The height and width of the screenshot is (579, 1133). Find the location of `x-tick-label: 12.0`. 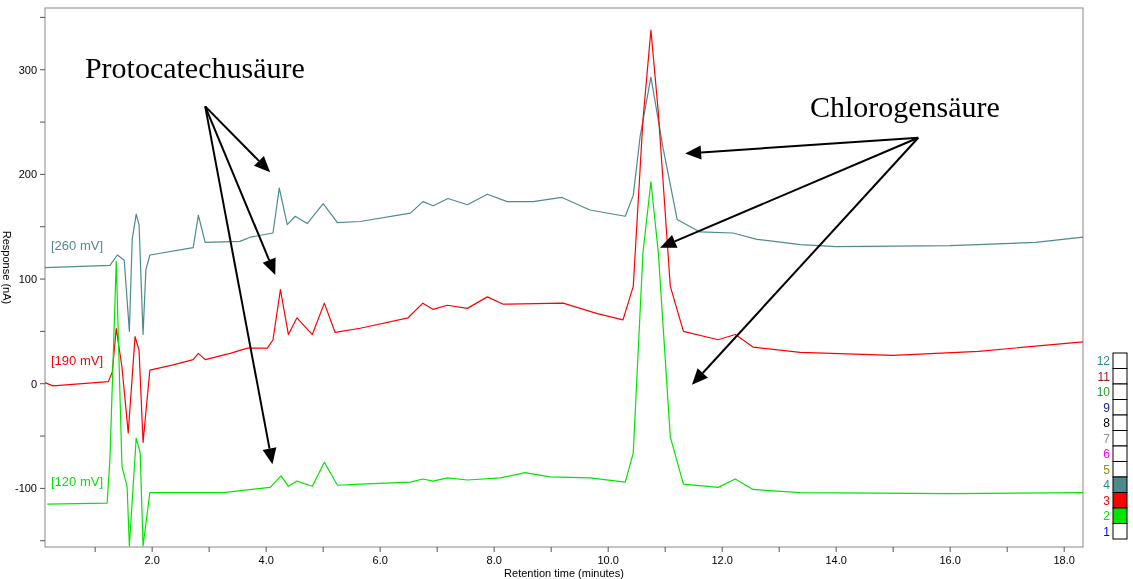

x-tick-label: 12.0 is located at coordinates (722, 560).